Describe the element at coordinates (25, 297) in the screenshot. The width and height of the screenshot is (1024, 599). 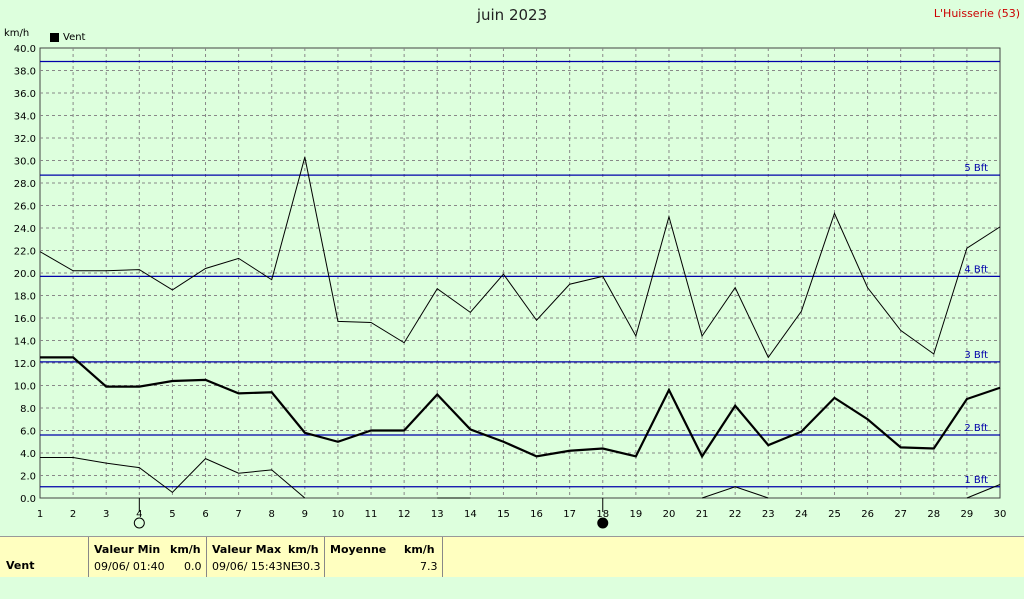
I see `y-tick-label: 18.0` at that location.